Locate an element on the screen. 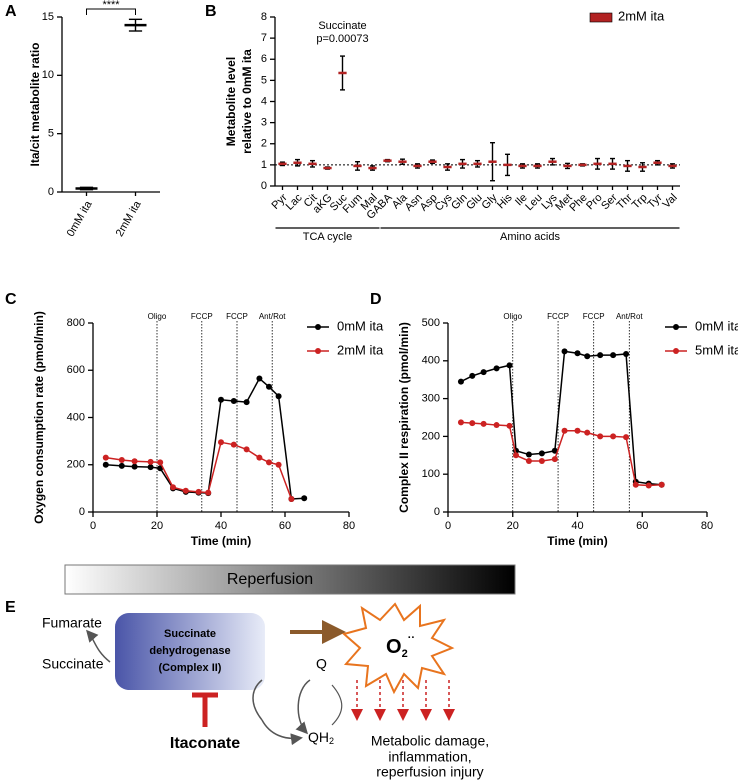 The image size is (738, 780). y-tick-label: 200 is located at coordinates (431, 436).